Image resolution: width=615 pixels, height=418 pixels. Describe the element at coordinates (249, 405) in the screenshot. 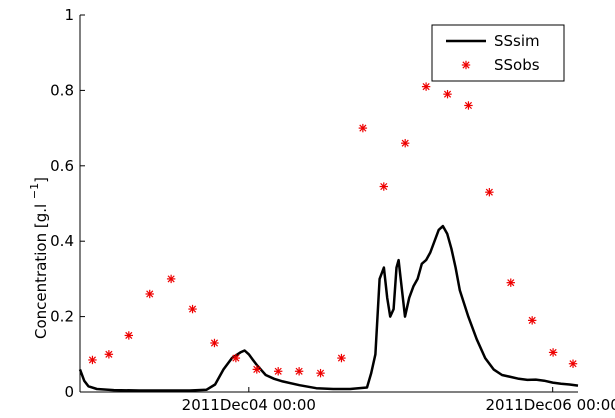

I see `x-tick-label: 2011Dec04 00:00` at that location.